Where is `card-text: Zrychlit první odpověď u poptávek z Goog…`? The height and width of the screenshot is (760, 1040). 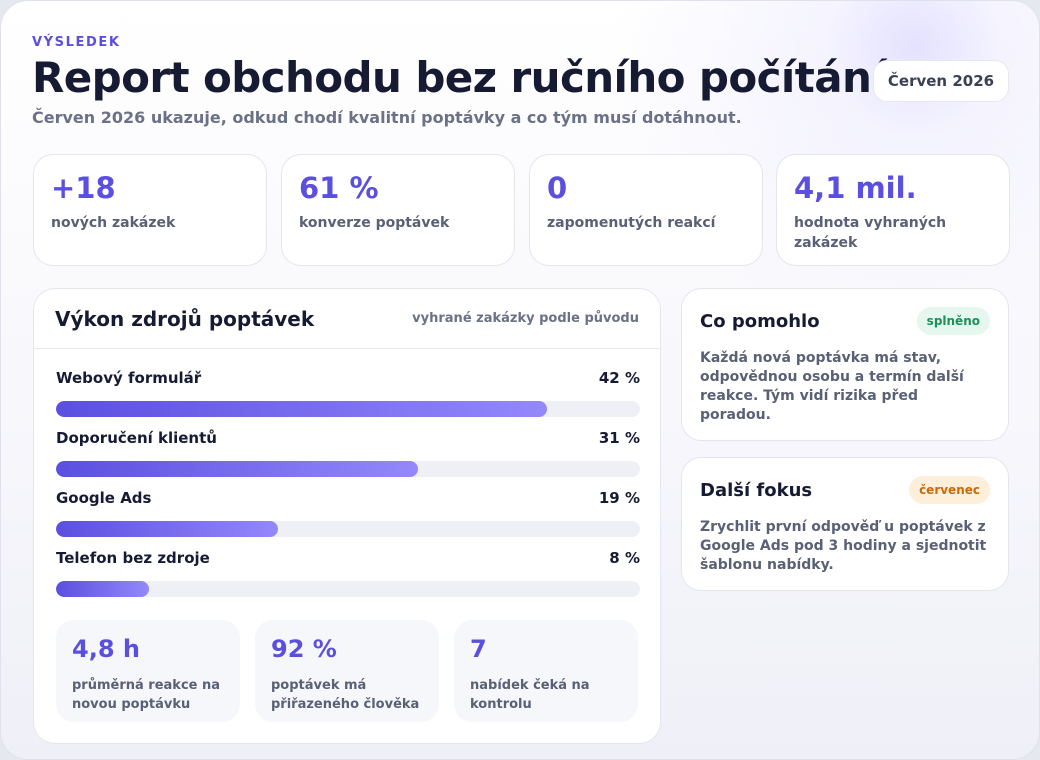
card-text: Zrychlit první odpověď u poptávek z Goog… is located at coordinates (843, 546).